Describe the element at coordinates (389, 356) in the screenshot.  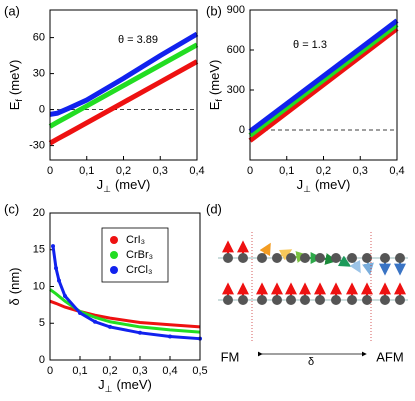
I see `afm-label: AFM` at that location.